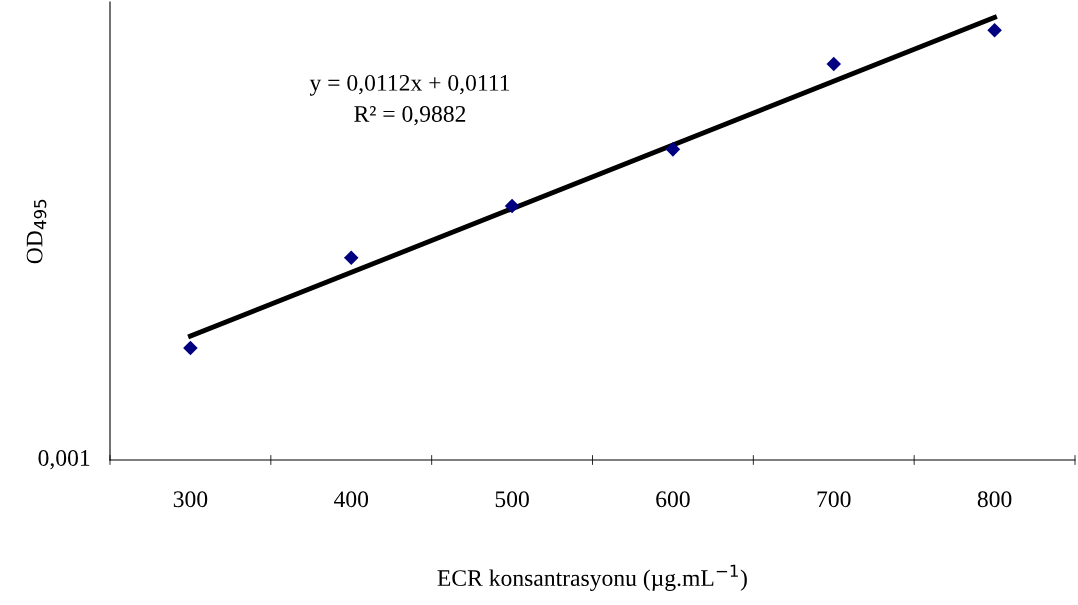 Image resolution: width=1078 pixels, height=605 pixels. Describe the element at coordinates (592, 577) in the screenshot. I see `x-axis-title: ECR konsantrasyonu (µg.mL$^{−1}$)` at that location.